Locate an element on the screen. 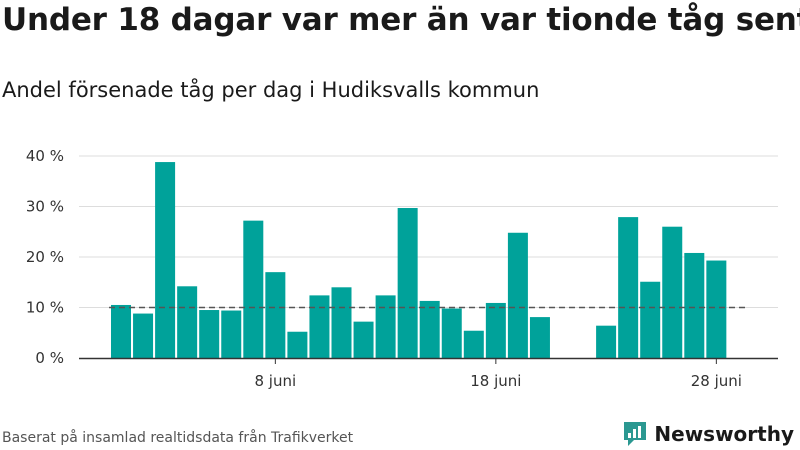 The image size is (800, 450). brand-logo: Newsworthy is located at coordinates (708, 434).